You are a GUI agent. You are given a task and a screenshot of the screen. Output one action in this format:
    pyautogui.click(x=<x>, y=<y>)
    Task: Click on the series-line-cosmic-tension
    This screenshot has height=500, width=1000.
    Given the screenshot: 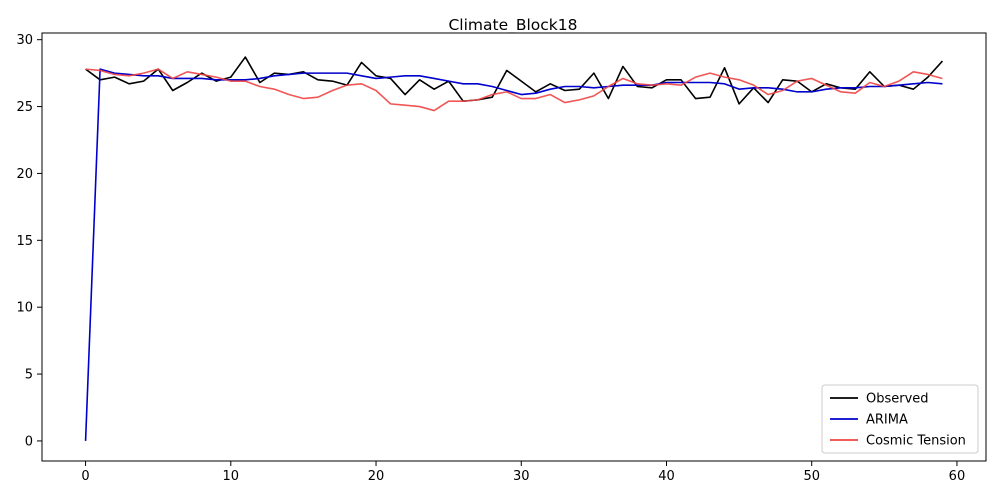 What is the action you would take?
    pyautogui.click(x=514, y=90)
    